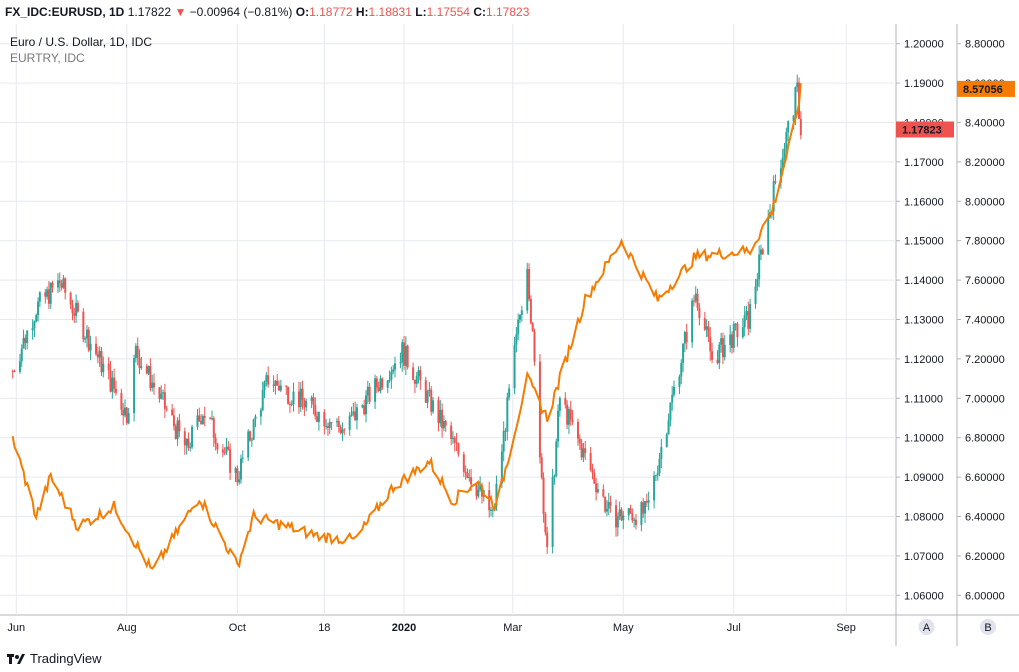  I want to click on scale-button-label: A, so click(927, 628).